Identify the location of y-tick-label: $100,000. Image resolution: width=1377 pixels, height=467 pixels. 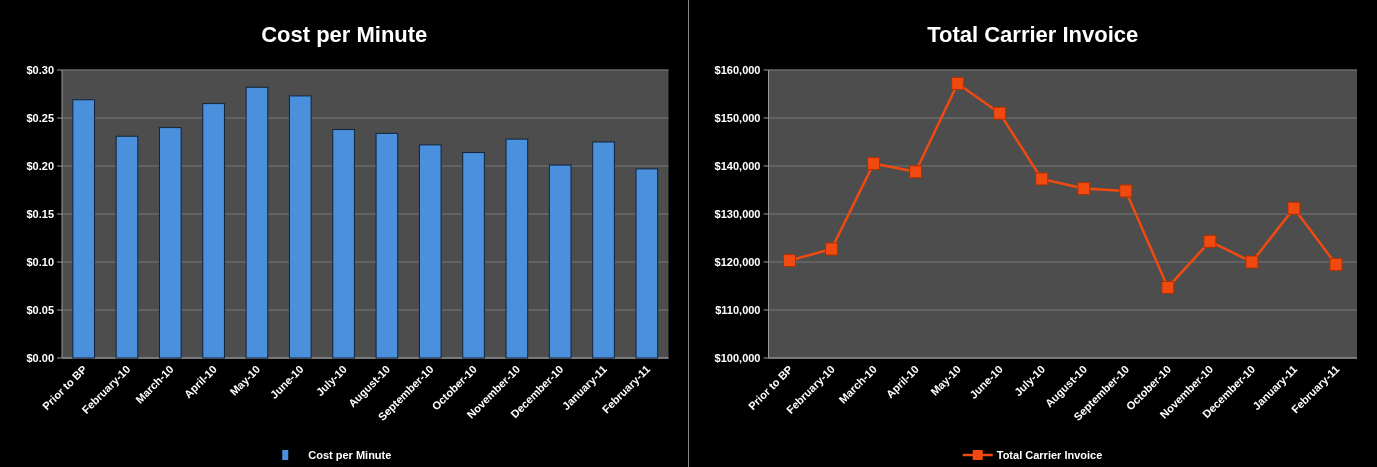
(737, 357).